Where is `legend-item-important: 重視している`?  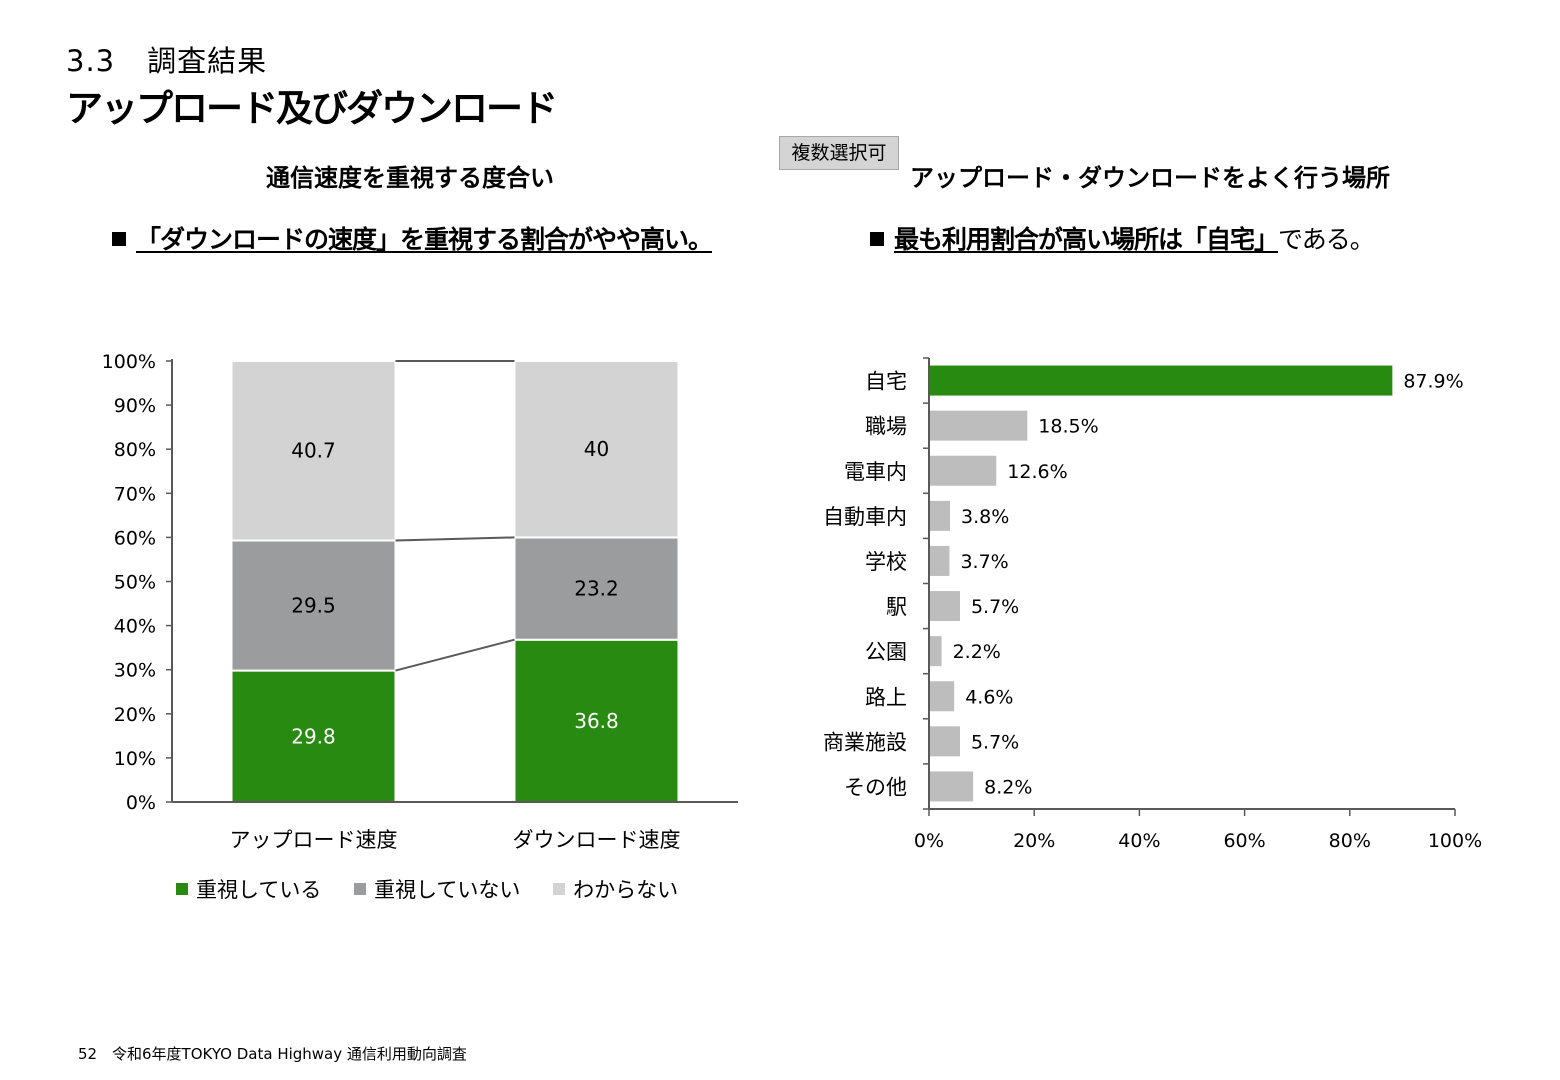 legend-item-important: 重視している is located at coordinates (248, 889).